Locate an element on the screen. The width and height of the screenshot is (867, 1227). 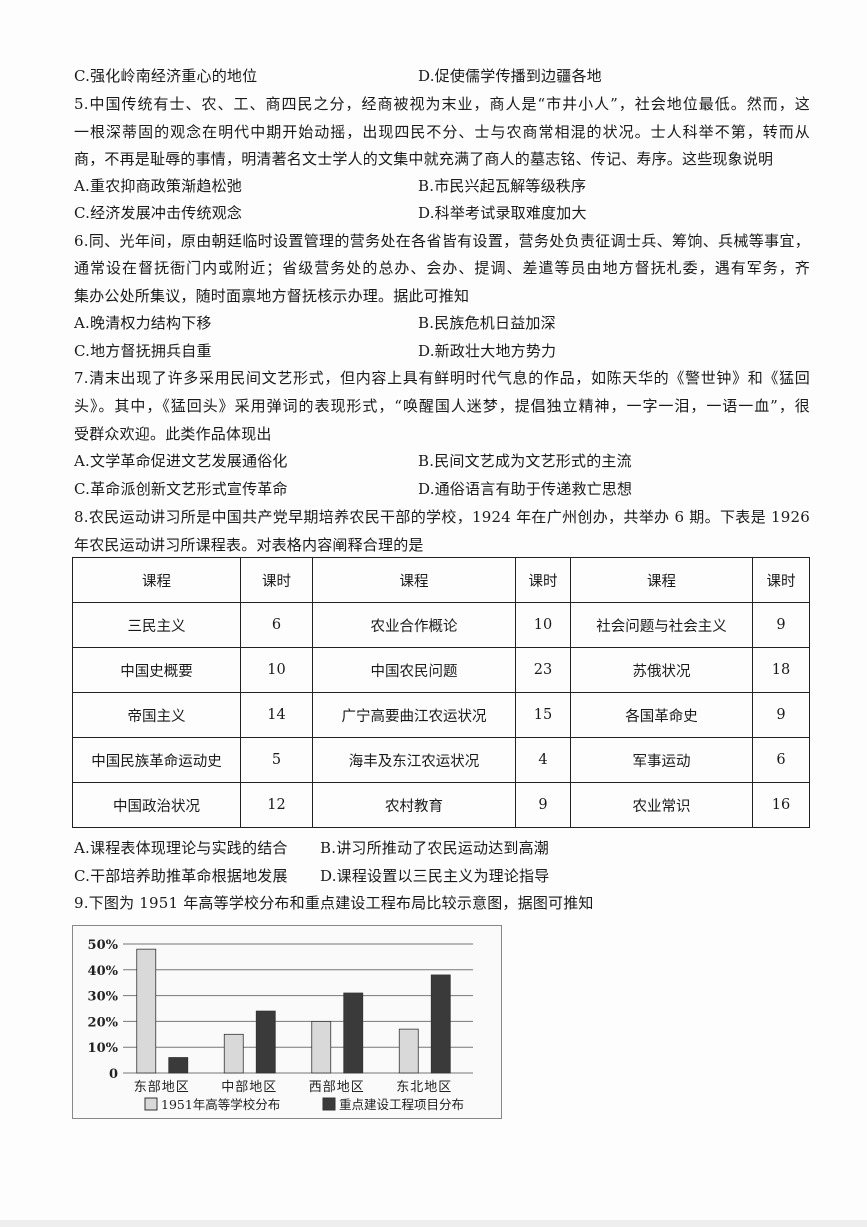
q7-option-b: B.民间文艺成为文艺形式的主流 is located at coordinates (525, 461).